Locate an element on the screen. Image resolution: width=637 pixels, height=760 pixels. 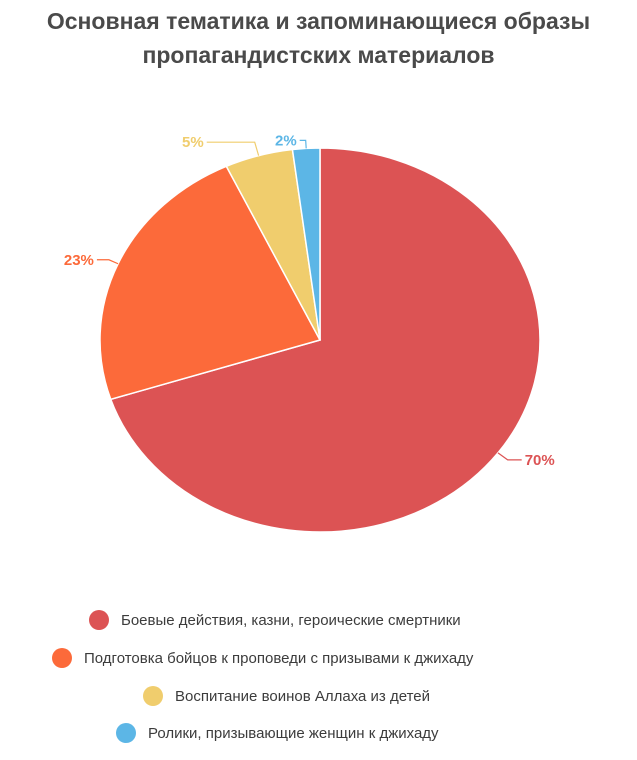
leader-line-combat is located at coordinates (509, 456).